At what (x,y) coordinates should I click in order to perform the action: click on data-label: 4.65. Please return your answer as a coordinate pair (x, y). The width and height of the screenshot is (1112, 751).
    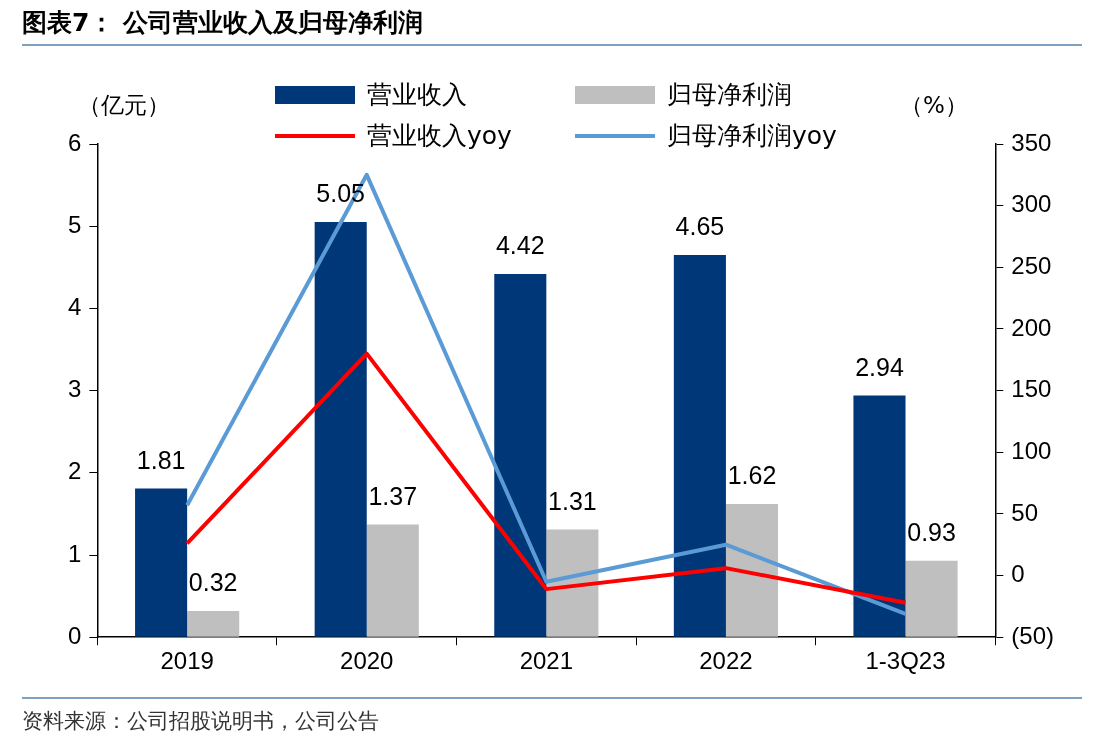
    Looking at the image, I should click on (700, 226).